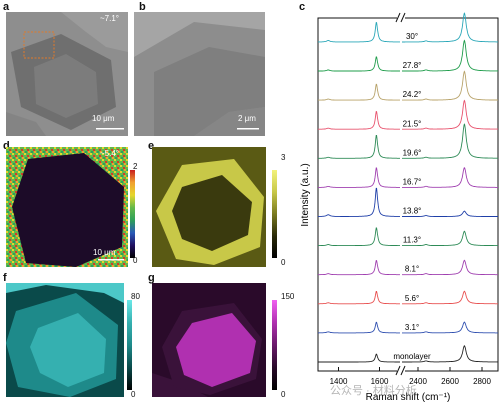 The width and height of the screenshot is (500, 406). I want to click on spectrum-24.2, so click(408, 85).